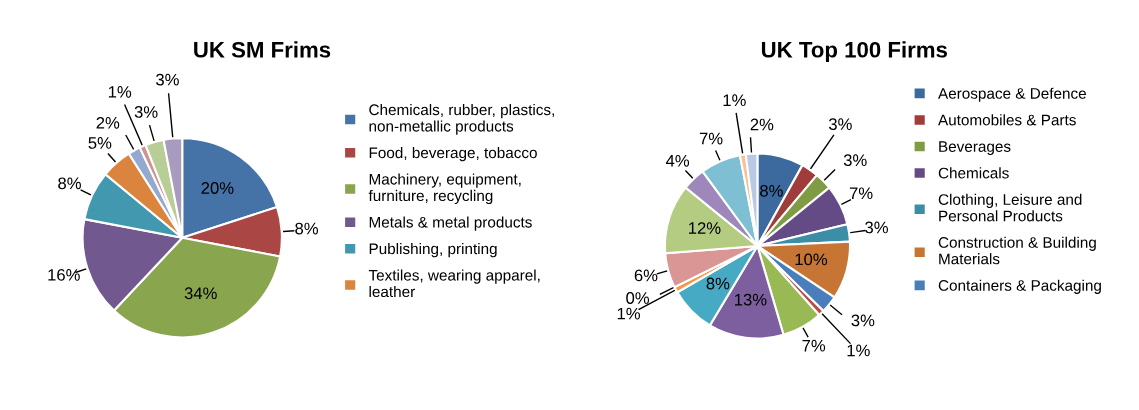 The image size is (1139, 410). Describe the element at coordinates (646, 275) in the screenshot. I see `data-label: 6%` at that location.